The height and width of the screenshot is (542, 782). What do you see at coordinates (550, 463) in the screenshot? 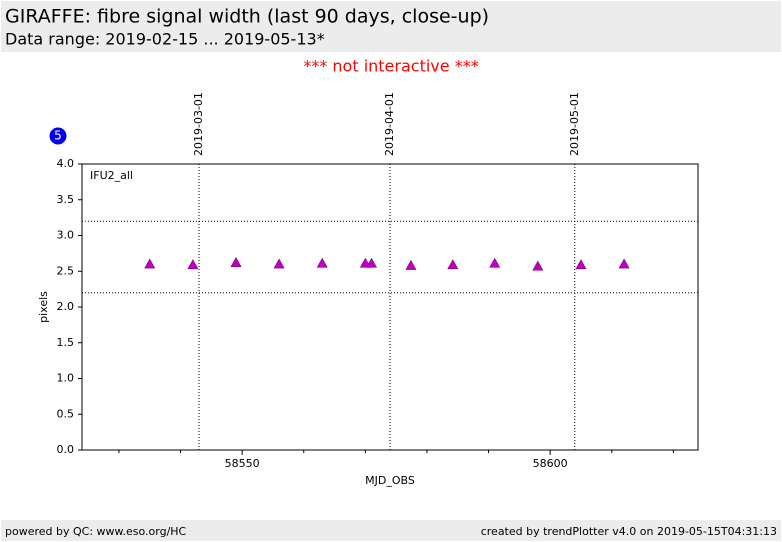
I see `x-tick-label: 58600` at bounding box center [550, 463].